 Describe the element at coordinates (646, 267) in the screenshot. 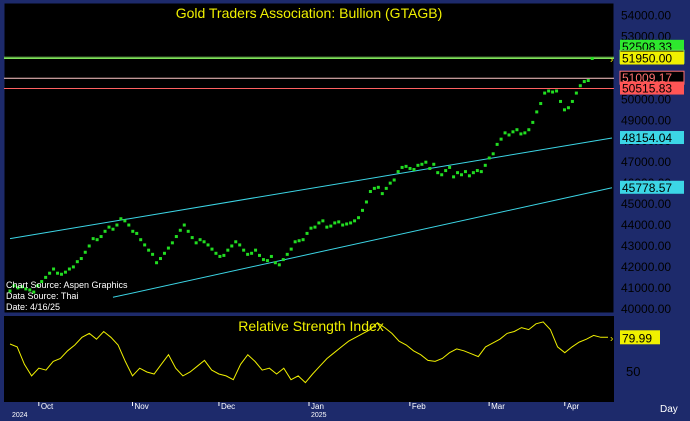

I see `y-tick-label: 42000.00` at that location.